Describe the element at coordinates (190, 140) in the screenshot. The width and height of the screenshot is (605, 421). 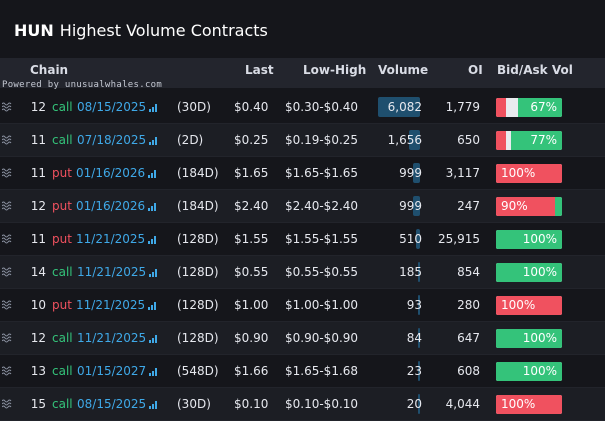
I see `days-to-expiry: (2D)` at that location.